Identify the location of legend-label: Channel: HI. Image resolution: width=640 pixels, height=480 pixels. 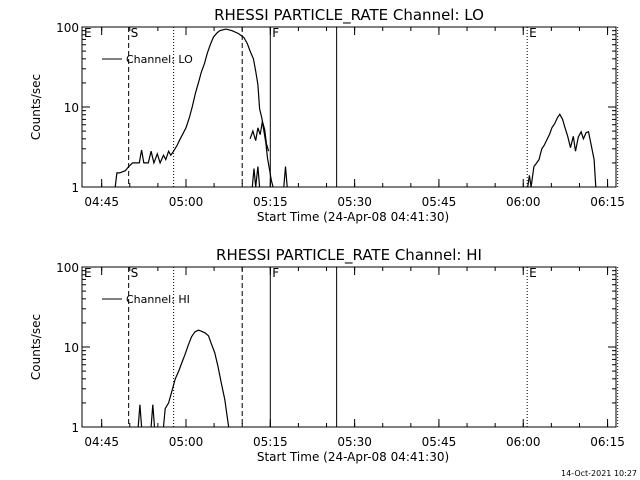
(158, 299).